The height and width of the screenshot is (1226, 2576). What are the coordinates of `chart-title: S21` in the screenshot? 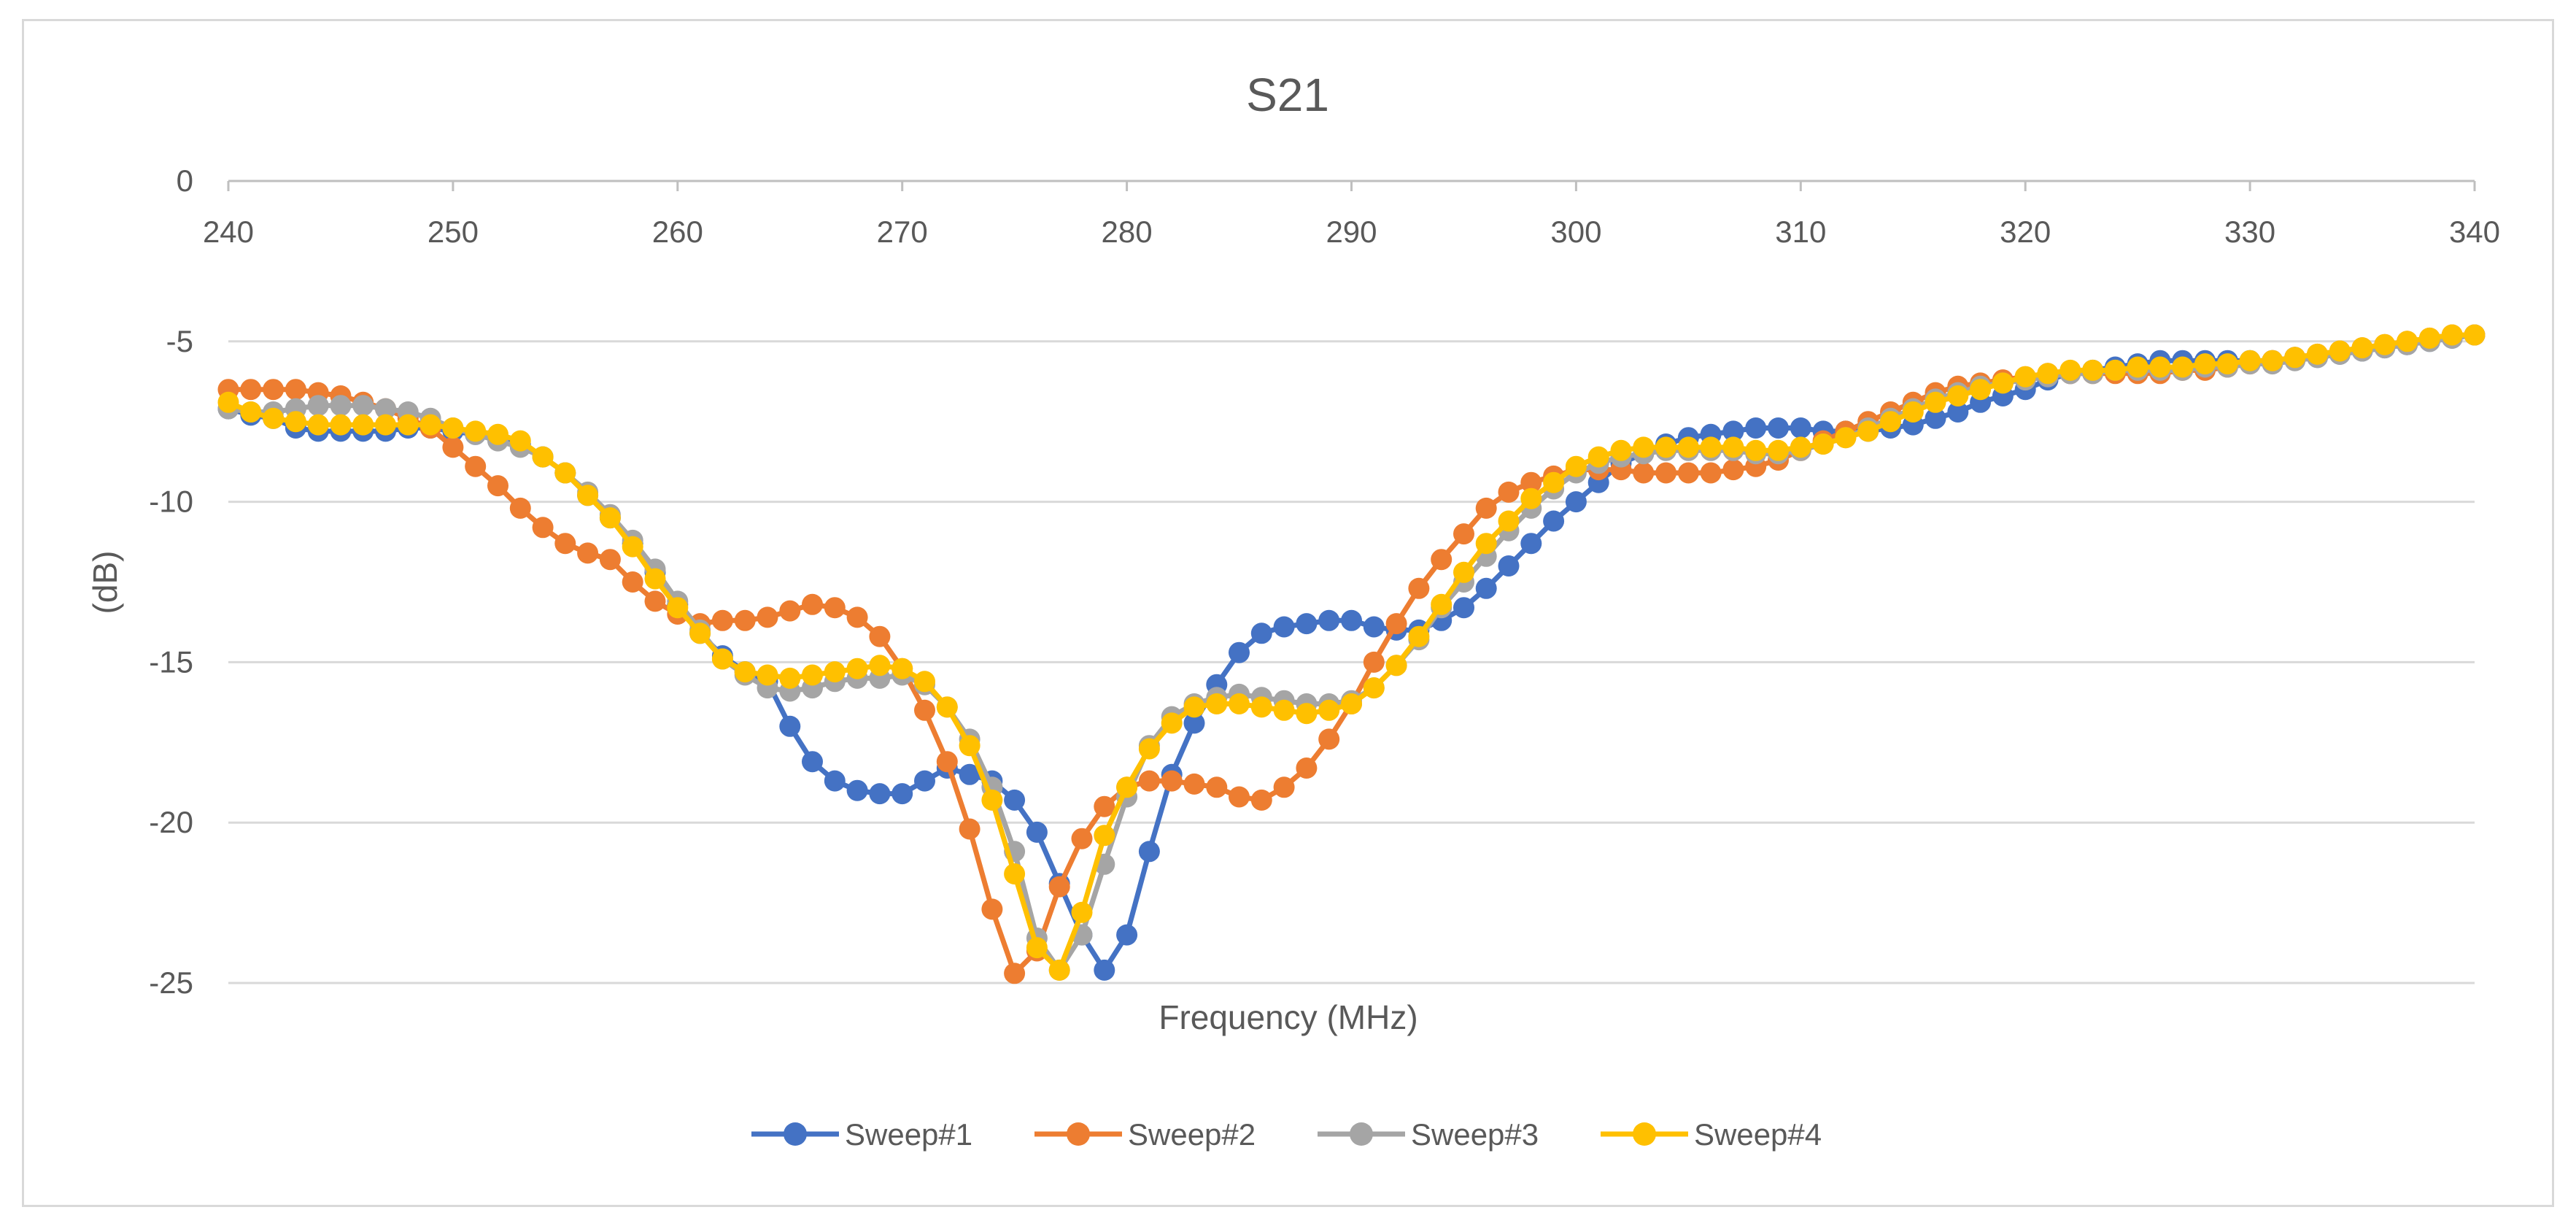 It's located at (1287, 95).